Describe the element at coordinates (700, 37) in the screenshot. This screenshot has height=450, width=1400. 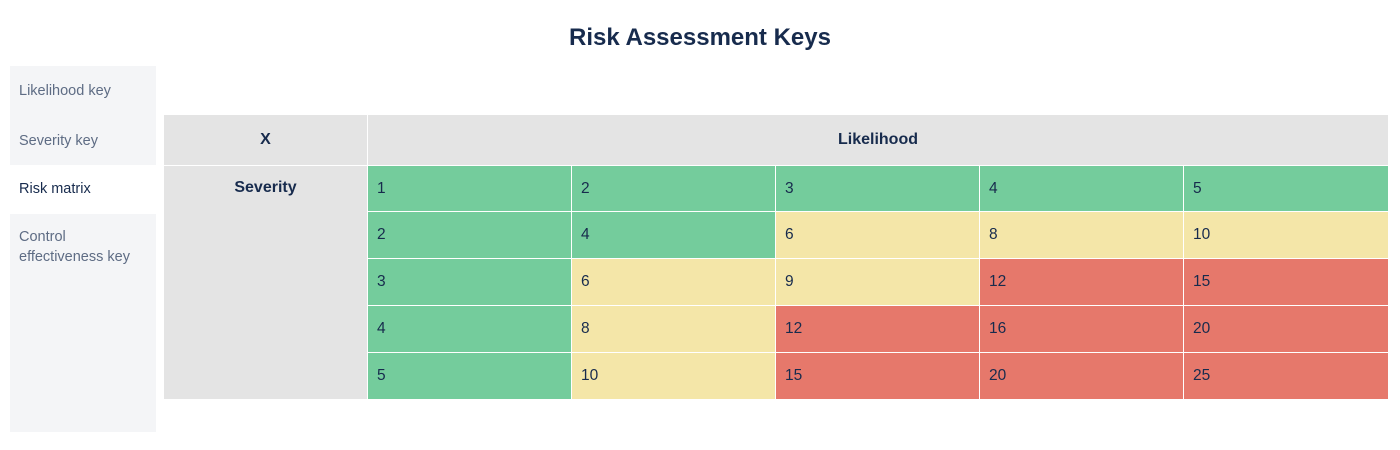
I see `page-title: Risk Assessment Keys` at that location.